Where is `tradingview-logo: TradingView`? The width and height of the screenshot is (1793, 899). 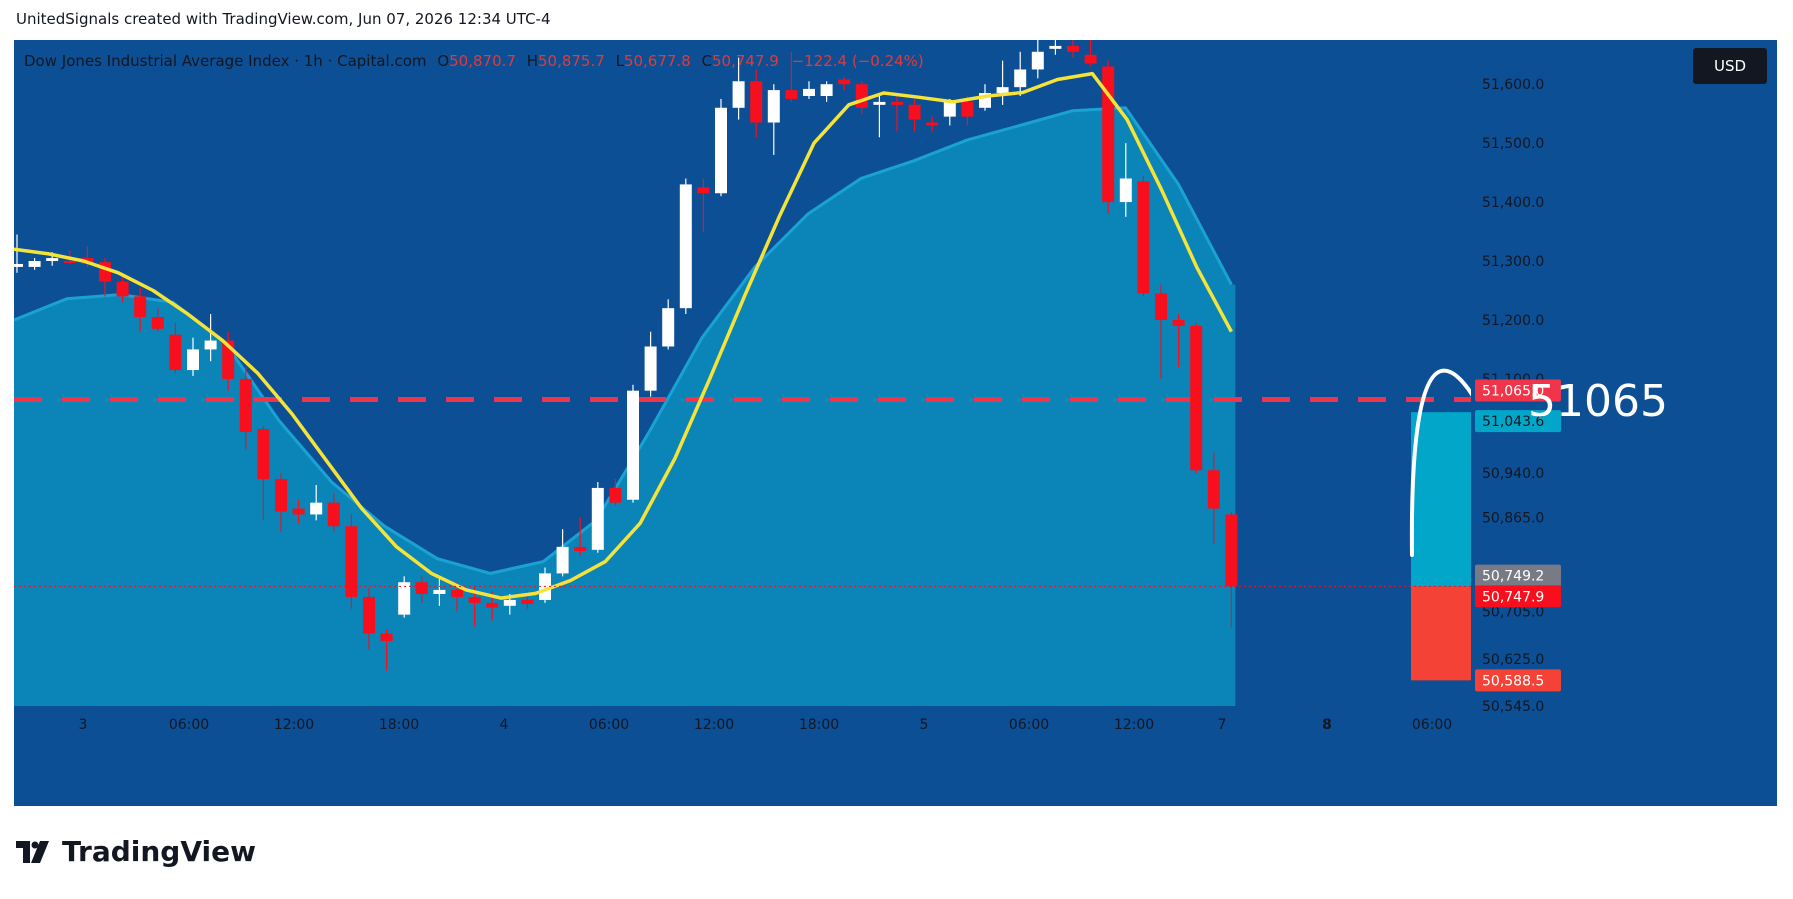
tradingview-logo: TradingView is located at coordinates (136, 851).